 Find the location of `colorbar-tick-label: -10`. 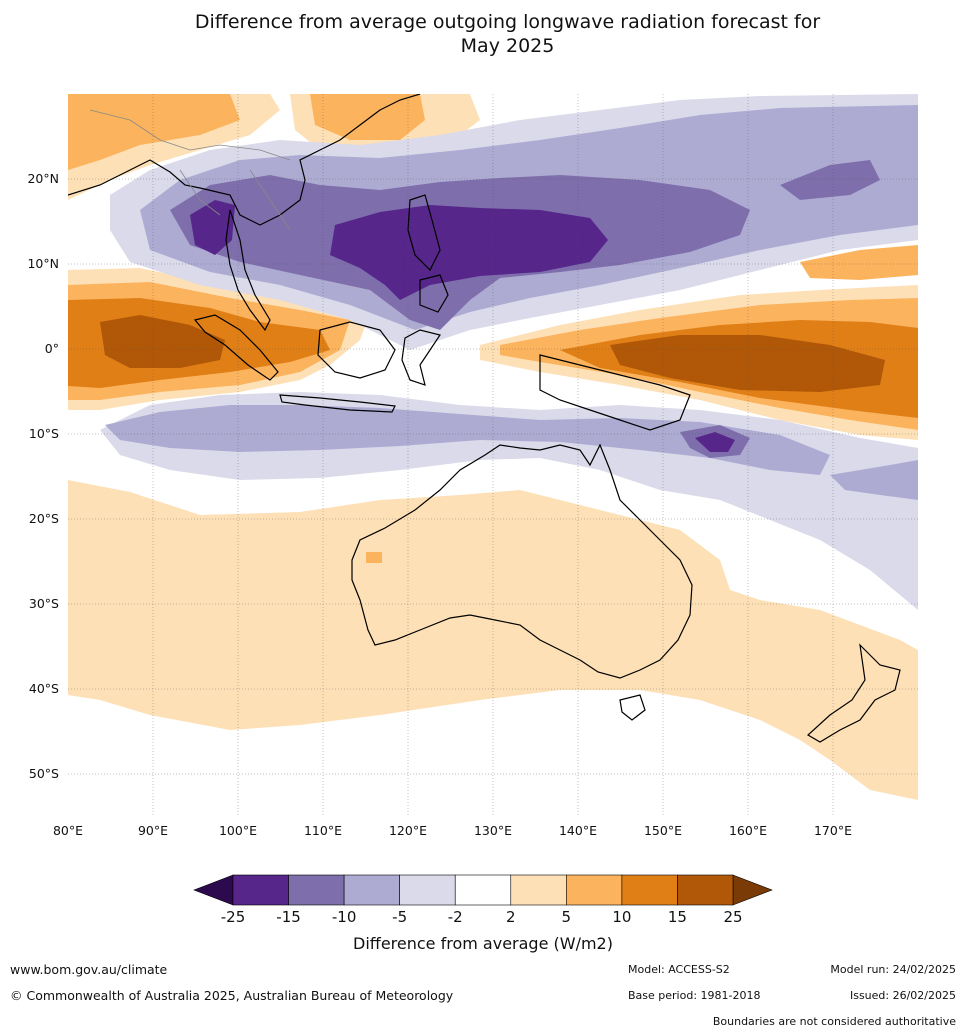

colorbar-tick-label: -10 is located at coordinates (344, 917).